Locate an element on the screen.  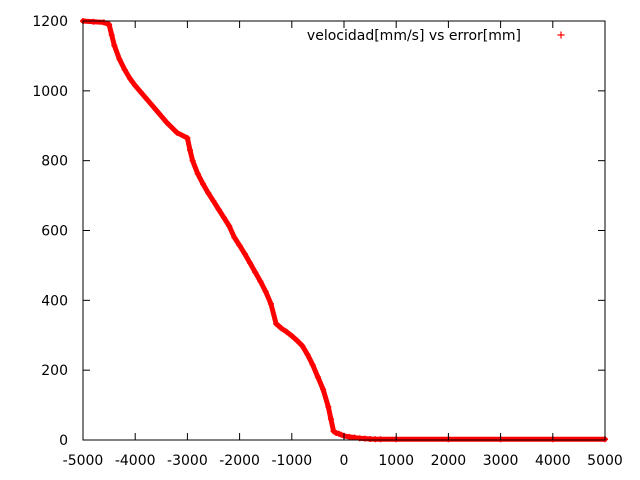
x-tick-label: 1000 is located at coordinates (396, 461).